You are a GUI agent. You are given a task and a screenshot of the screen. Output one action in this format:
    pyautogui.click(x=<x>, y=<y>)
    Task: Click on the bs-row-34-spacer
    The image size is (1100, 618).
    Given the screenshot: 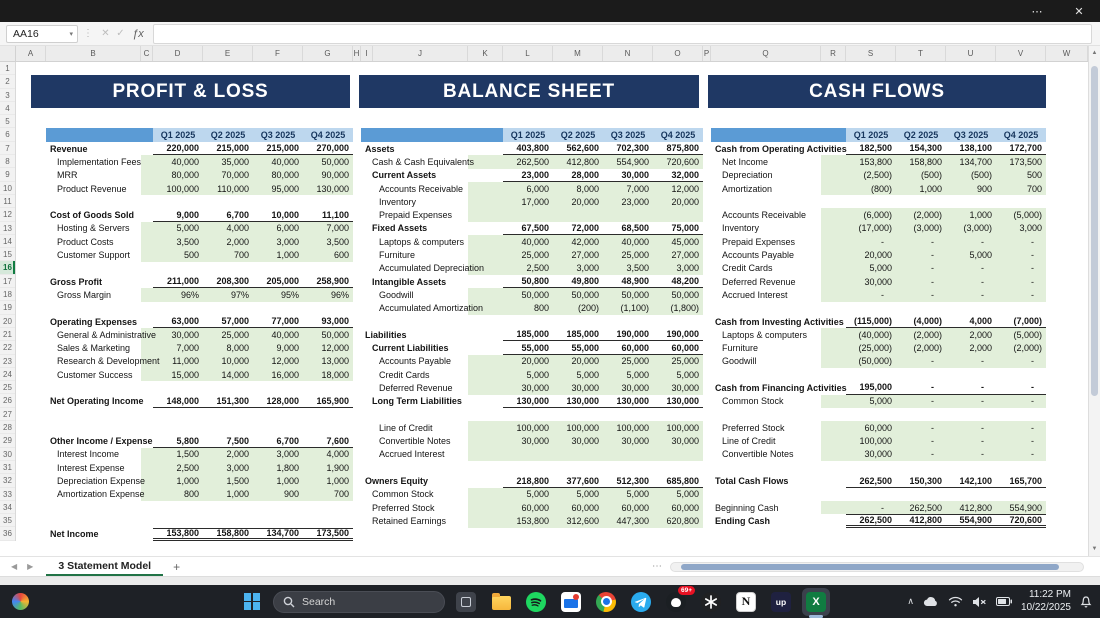 What is the action you would take?
    pyautogui.click(x=485, y=508)
    